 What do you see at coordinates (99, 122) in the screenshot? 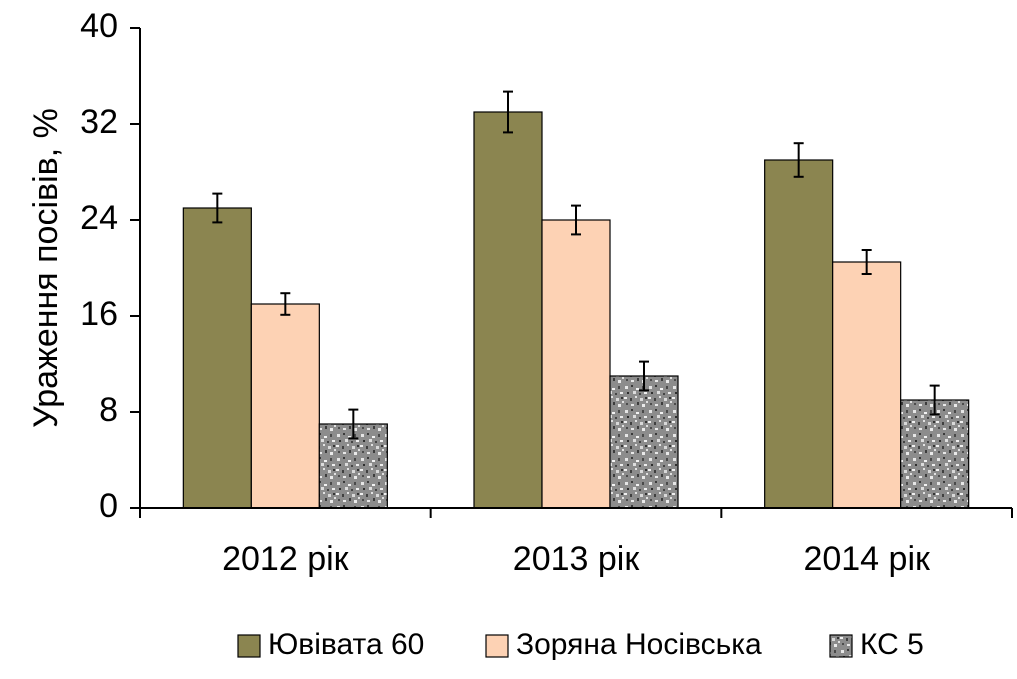
I see `y-tick-label: 32` at bounding box center [99, 122].